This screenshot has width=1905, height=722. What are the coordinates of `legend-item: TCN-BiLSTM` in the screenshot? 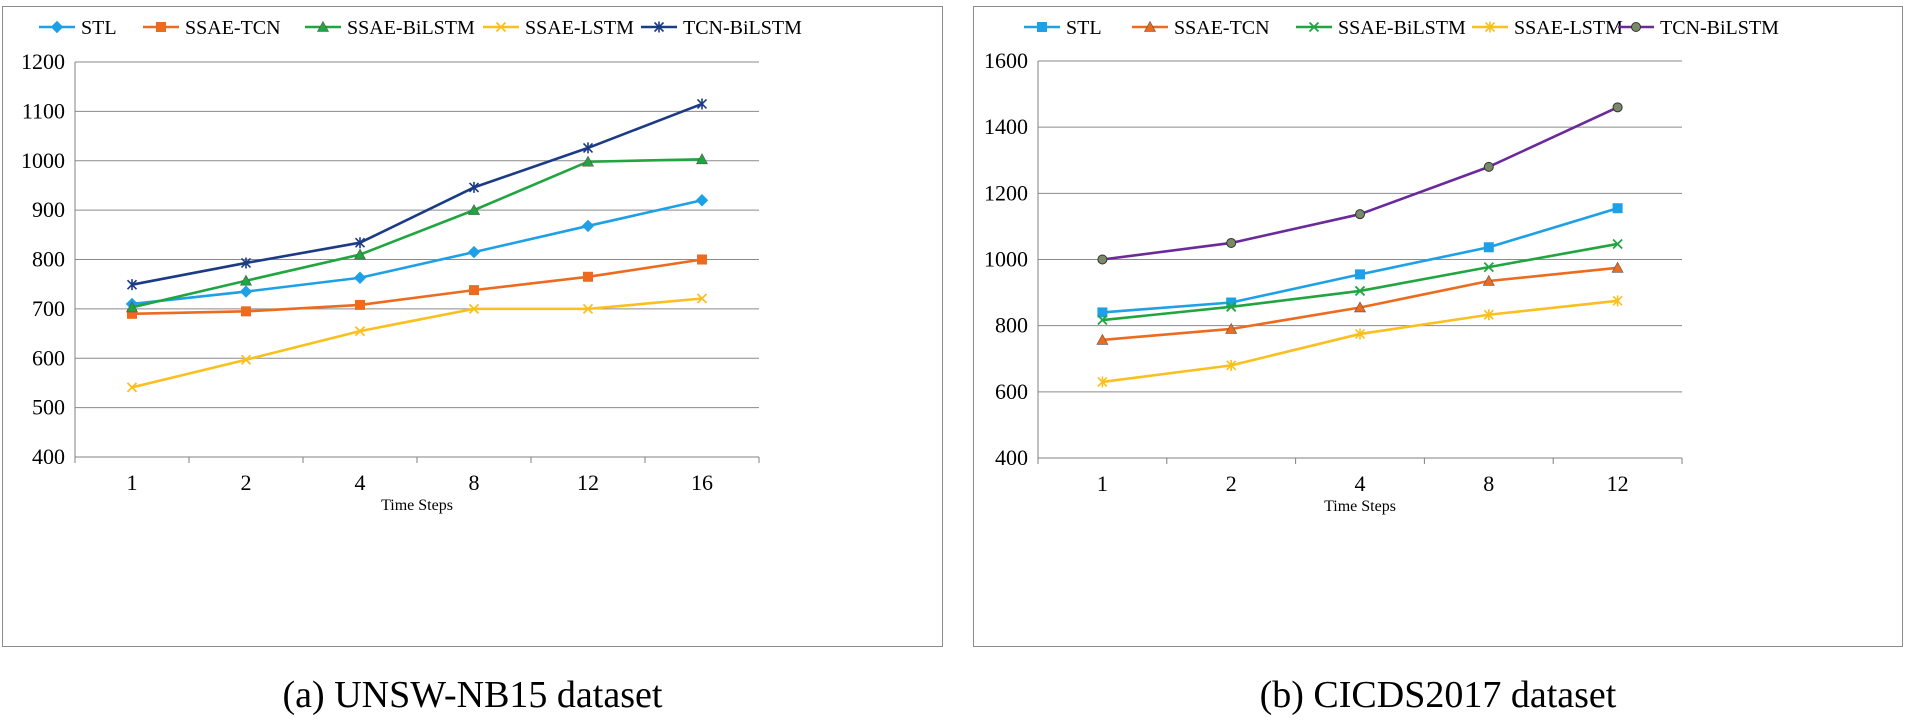 It's located at (721, 28).